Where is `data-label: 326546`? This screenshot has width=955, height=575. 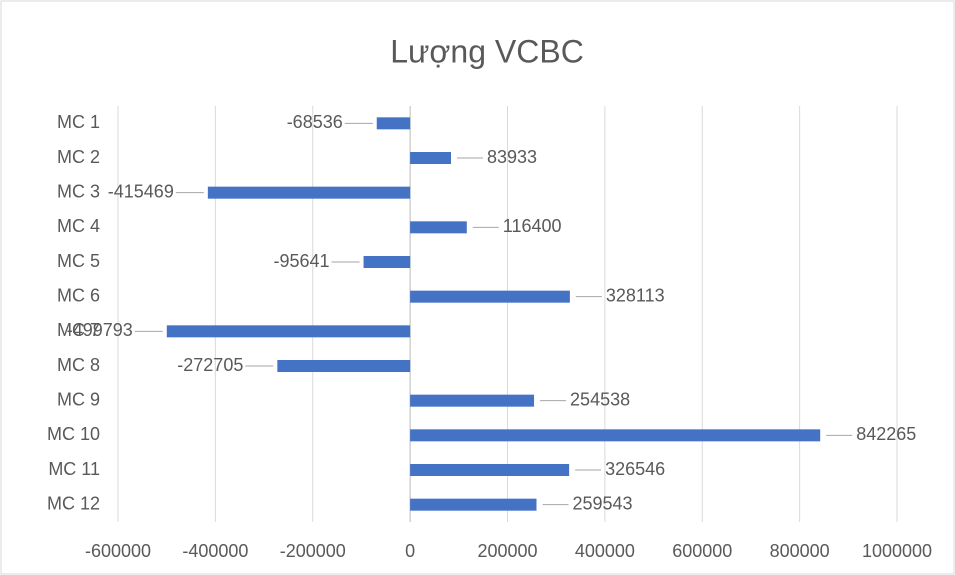 data-label: 326546 is located at coordinates (635, 469).